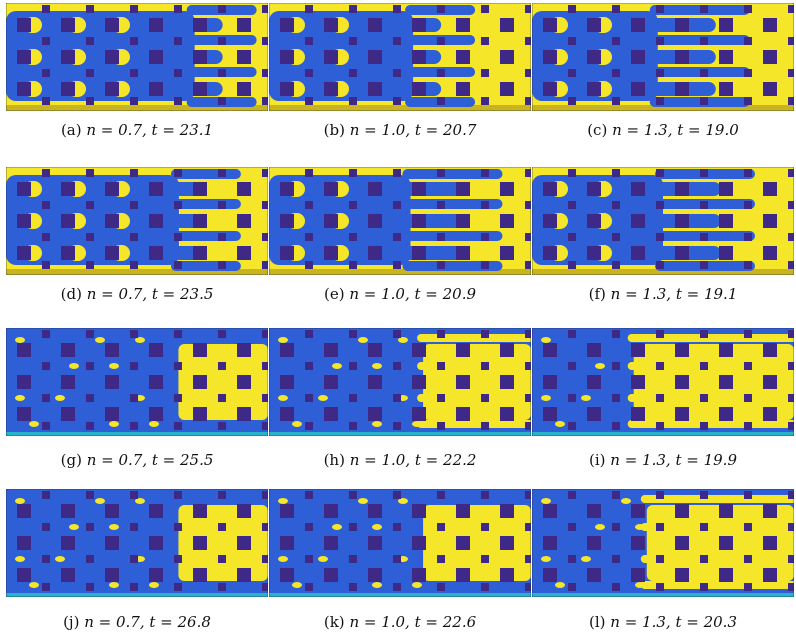 The height and width of the screenshot is (637, 796). Describe the element at coordinates (668, 541) in the screenshot. I see `obstacle-lattice` at that location.